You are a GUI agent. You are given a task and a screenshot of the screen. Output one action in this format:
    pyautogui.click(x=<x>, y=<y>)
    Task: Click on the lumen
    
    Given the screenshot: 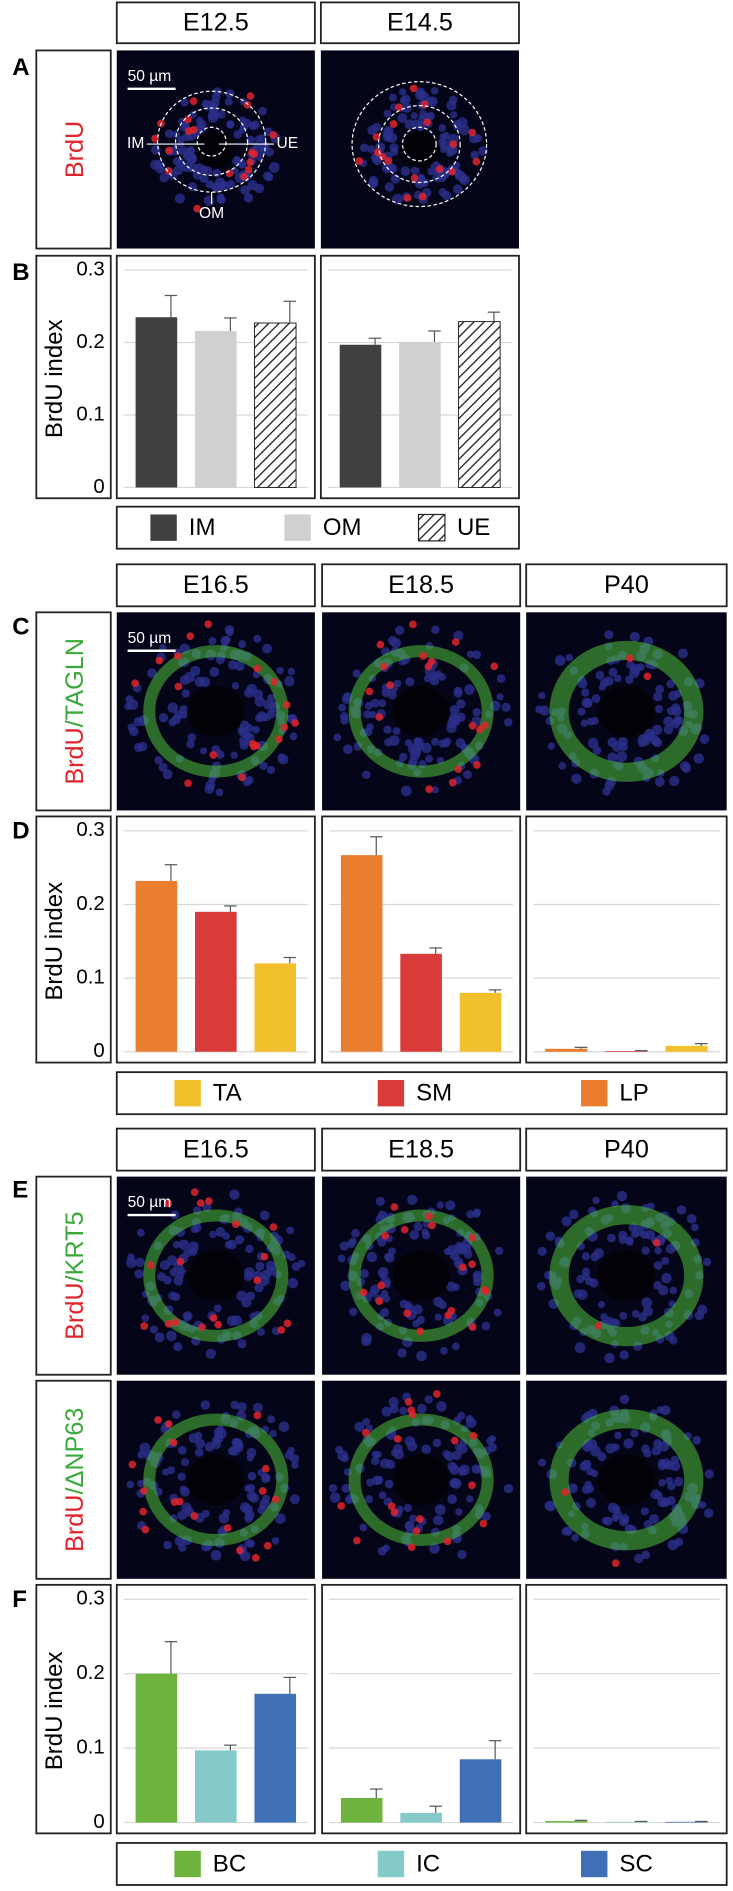 What is the action you would take?
    pyautogui.click(x=216, y=1276)
    